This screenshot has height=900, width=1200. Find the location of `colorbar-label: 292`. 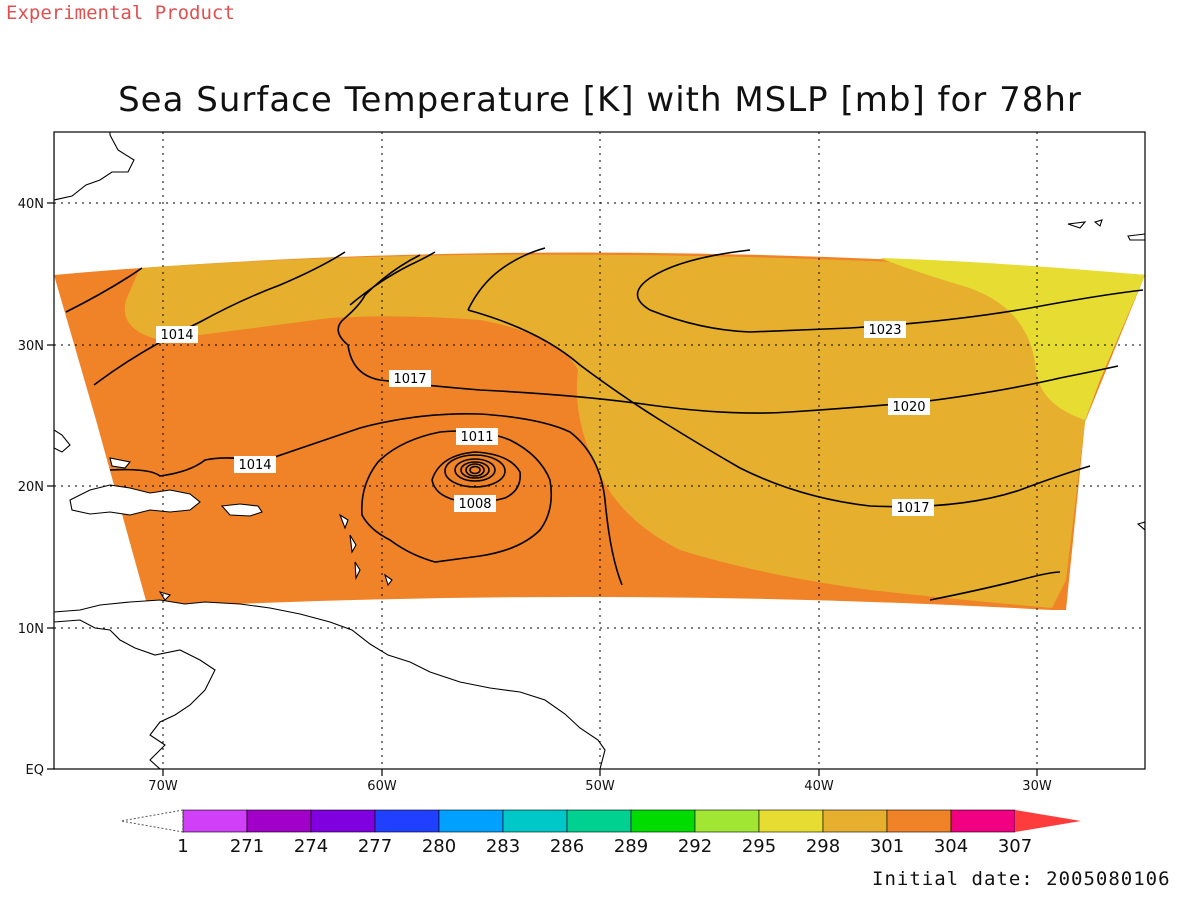

colorbar-label: 292 is located at coordinates (695, 846).